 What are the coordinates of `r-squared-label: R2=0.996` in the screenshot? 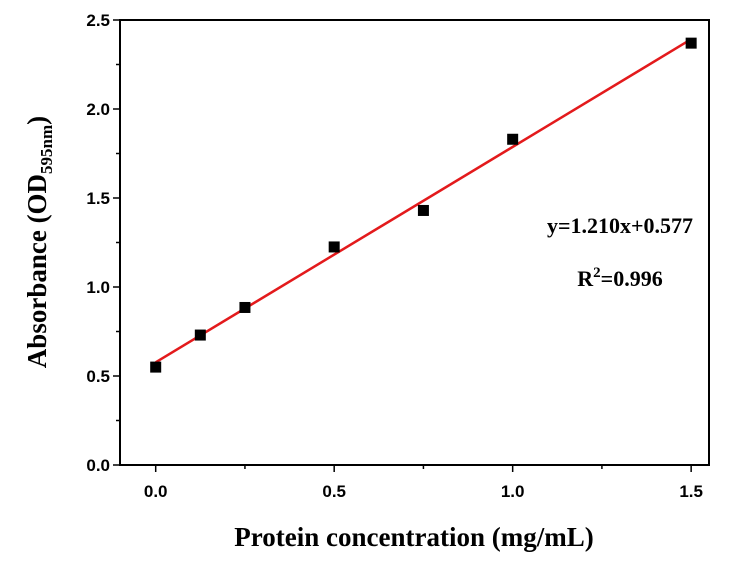 It's located at (619, 278).